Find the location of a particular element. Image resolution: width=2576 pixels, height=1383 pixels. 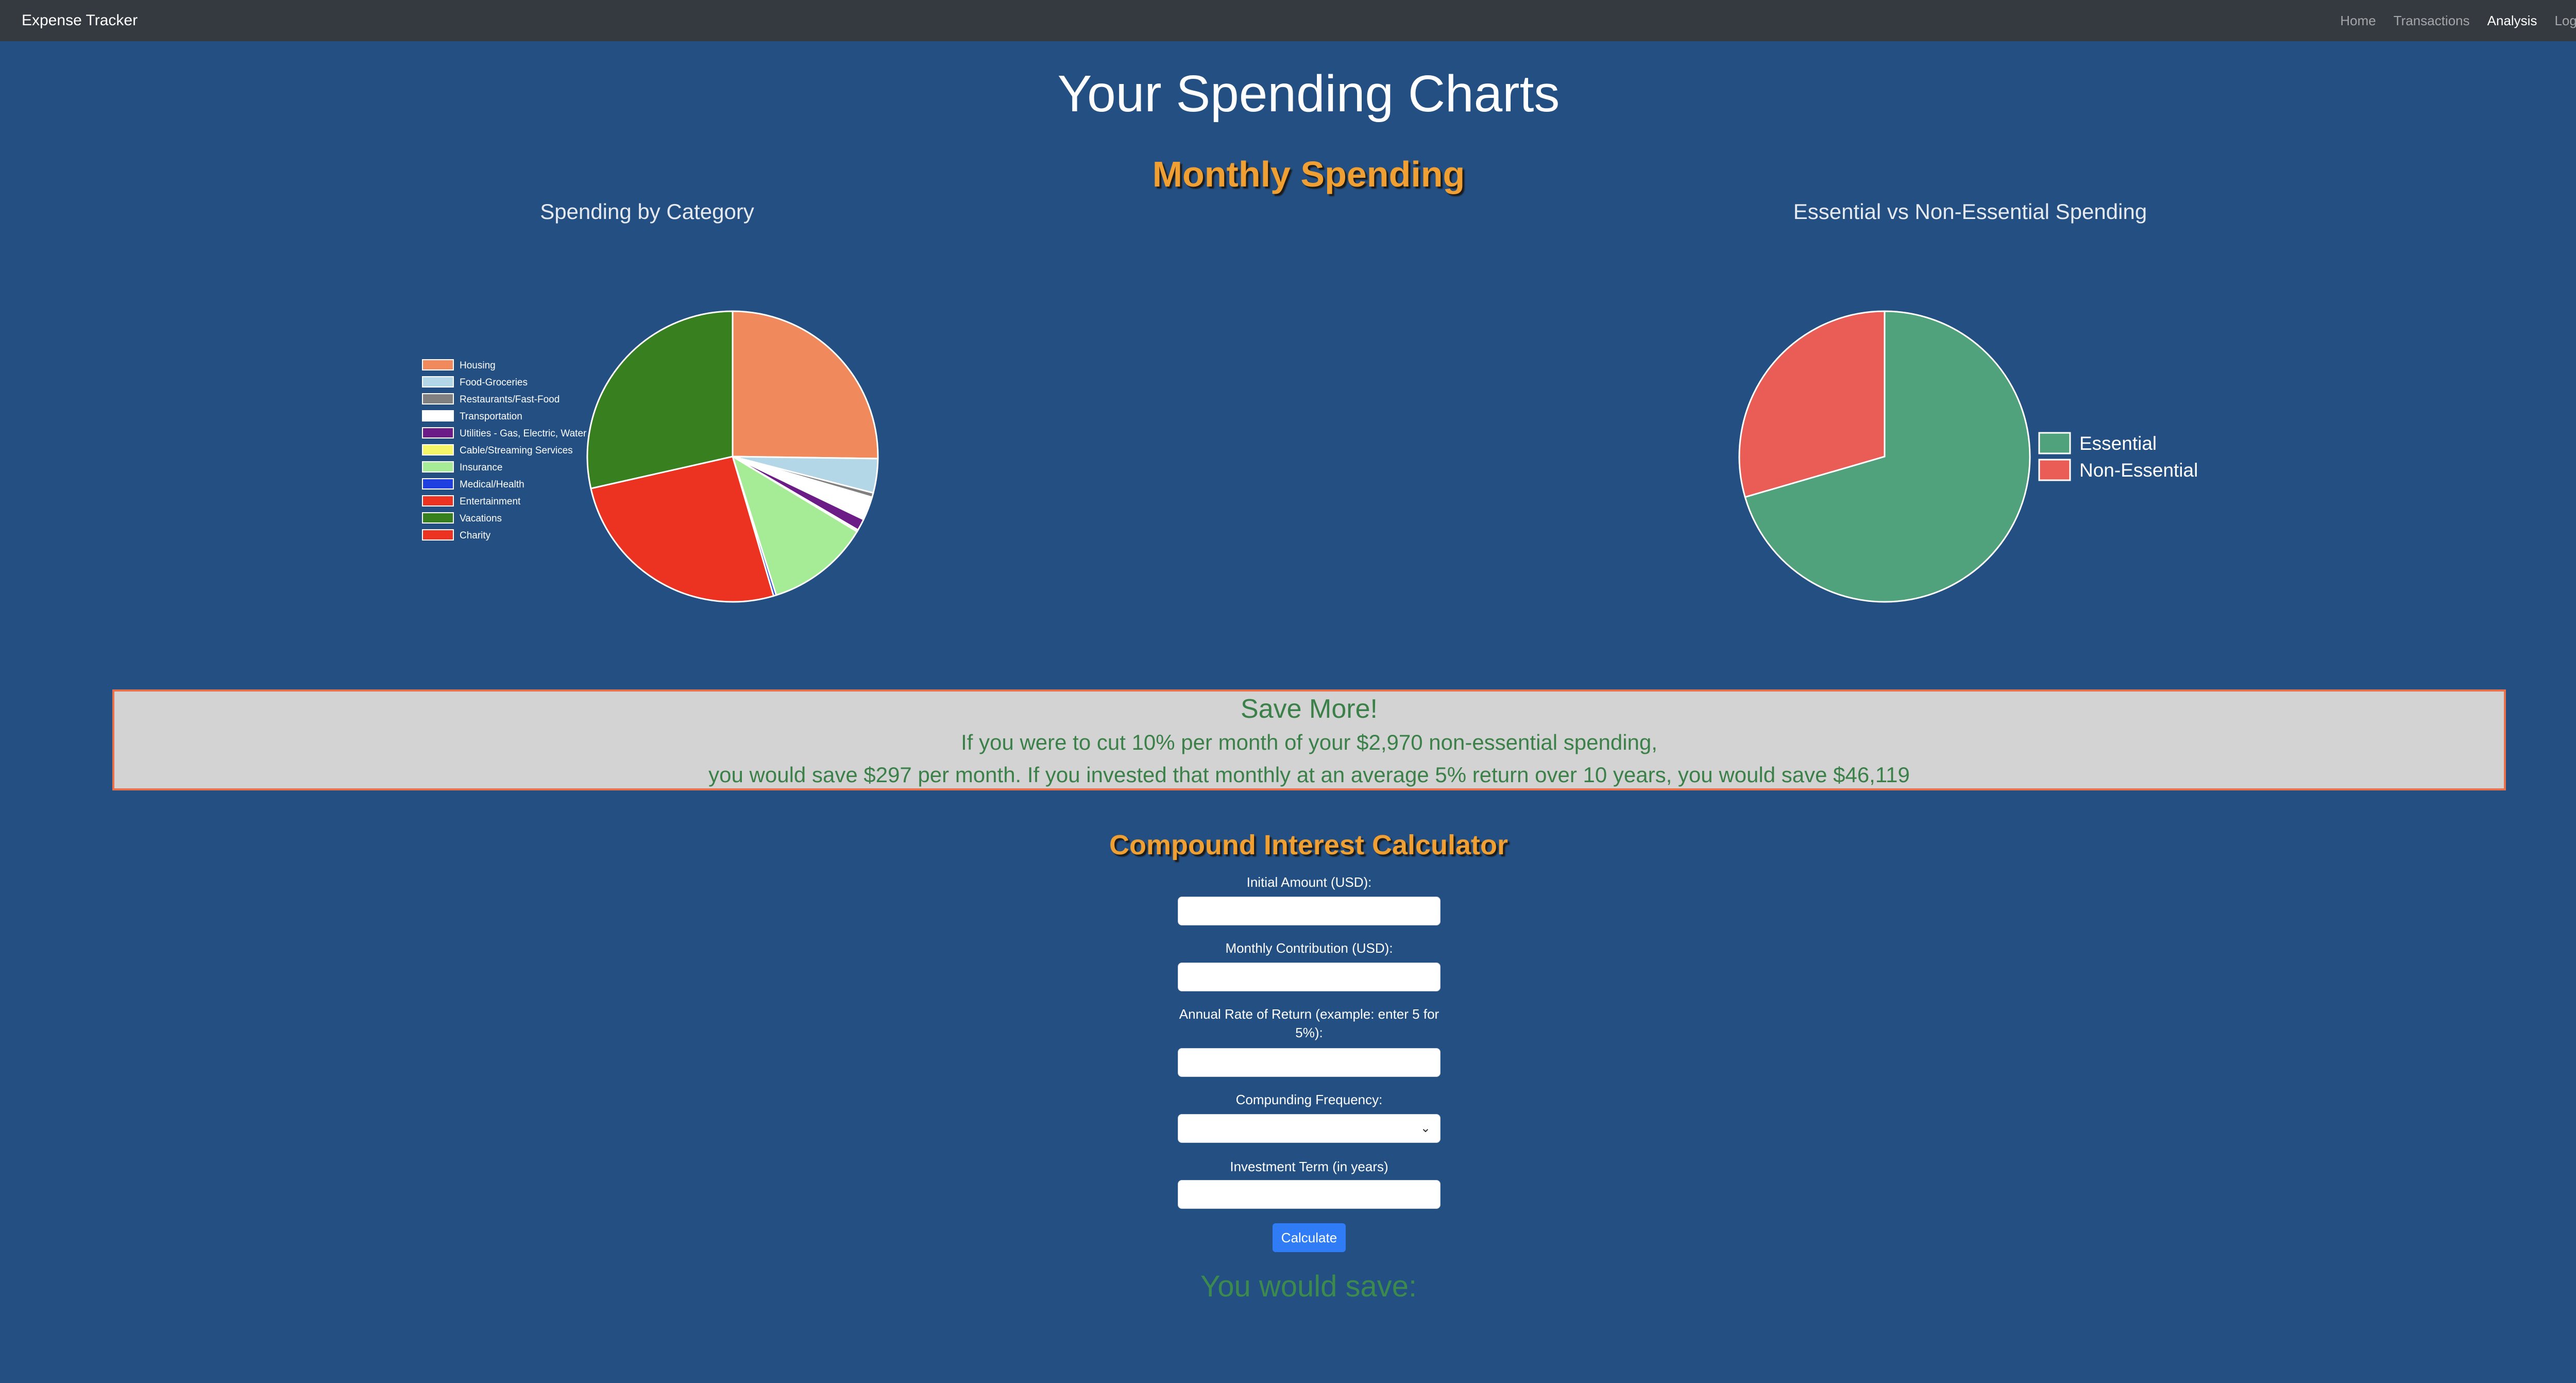

legend-swatch-vacations is located at coordinates (438, 518).